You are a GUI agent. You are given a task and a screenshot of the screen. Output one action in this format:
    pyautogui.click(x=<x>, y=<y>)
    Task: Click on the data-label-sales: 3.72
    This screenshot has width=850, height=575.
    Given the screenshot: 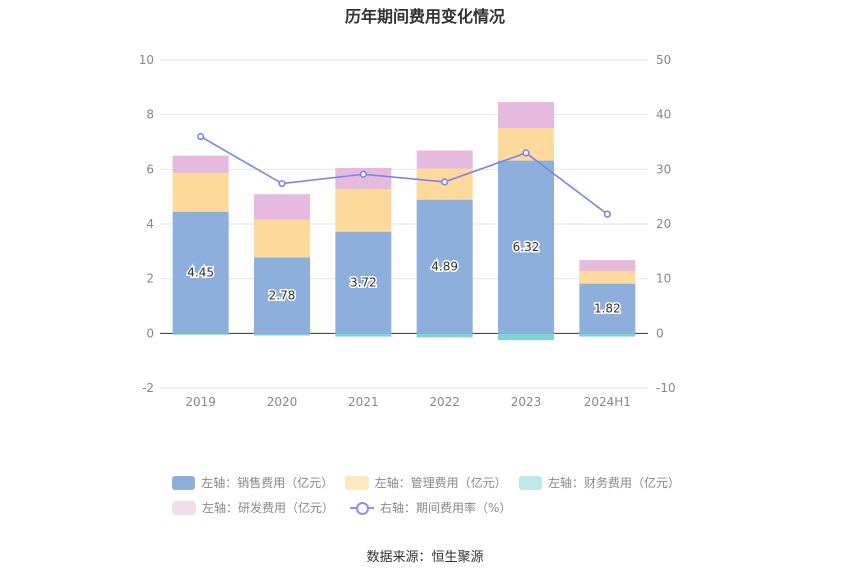 What is the action you would take?
    pyautogui.click(x=363, y=282)
    